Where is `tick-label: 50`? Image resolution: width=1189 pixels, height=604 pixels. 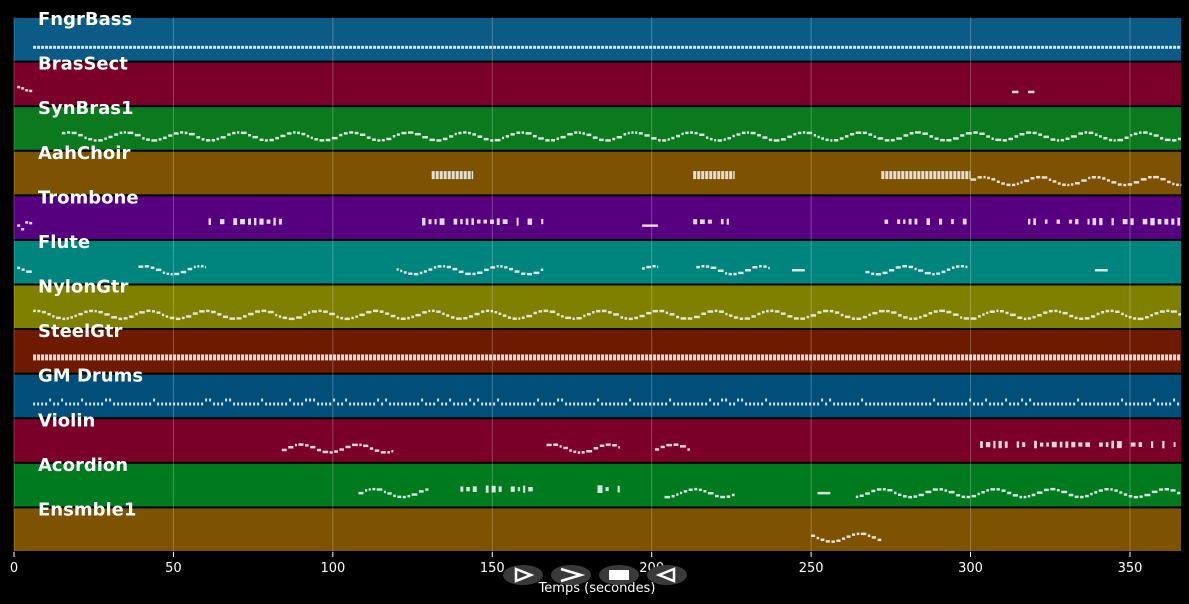 tick-label: 50 is located at coordinates (173, 568).